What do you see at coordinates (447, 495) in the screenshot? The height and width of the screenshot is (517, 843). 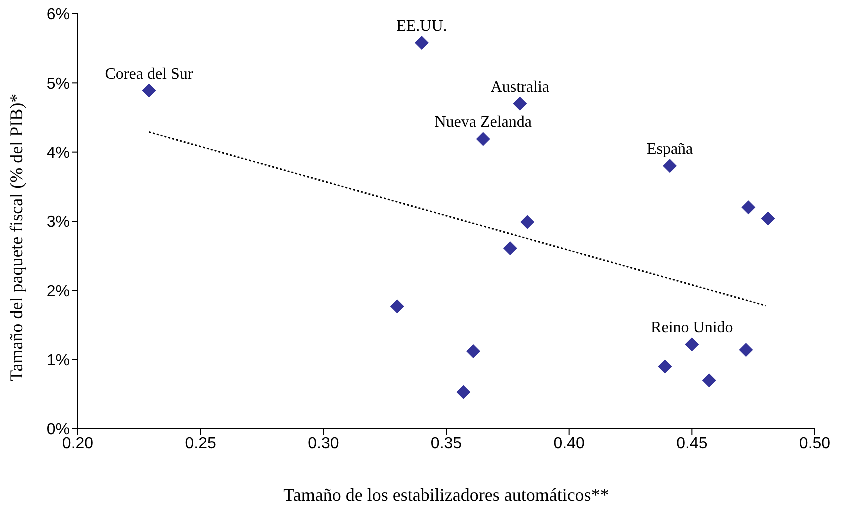 I see `x-axis-title: Tamaño de los estabilizadores automáticos**` at bounding box center [447, 495].